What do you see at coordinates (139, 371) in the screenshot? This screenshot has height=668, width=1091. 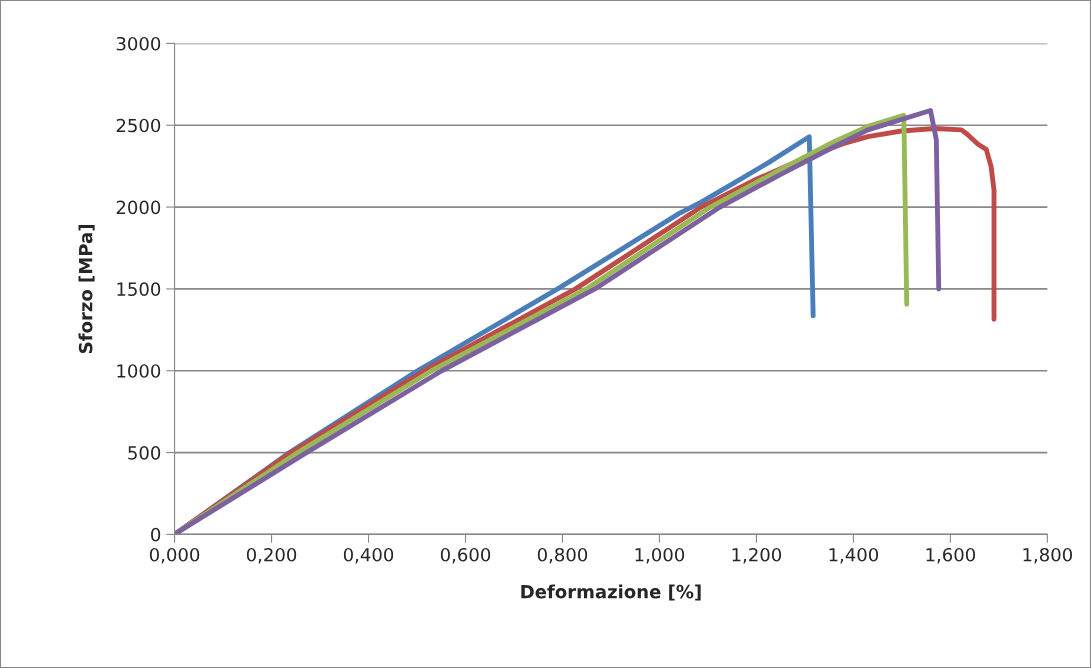 I see `y-tick-label: 1000` at bounding box center [139, 371].